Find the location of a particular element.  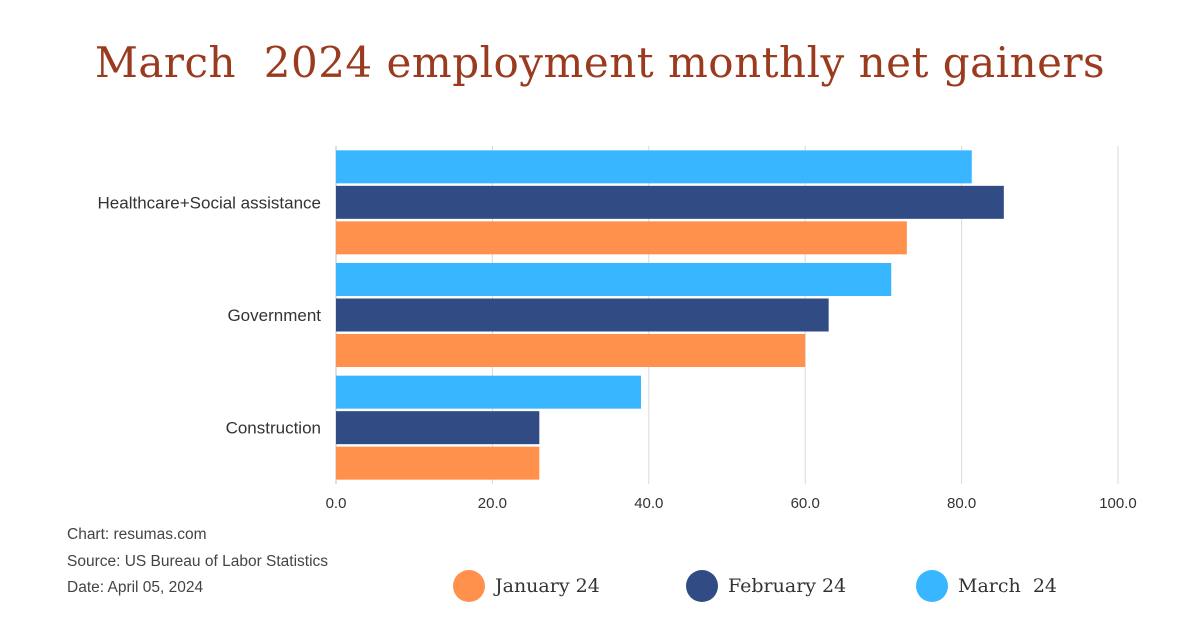

x-tick-label-1: 20.0 is located at coordinates (492, 503).